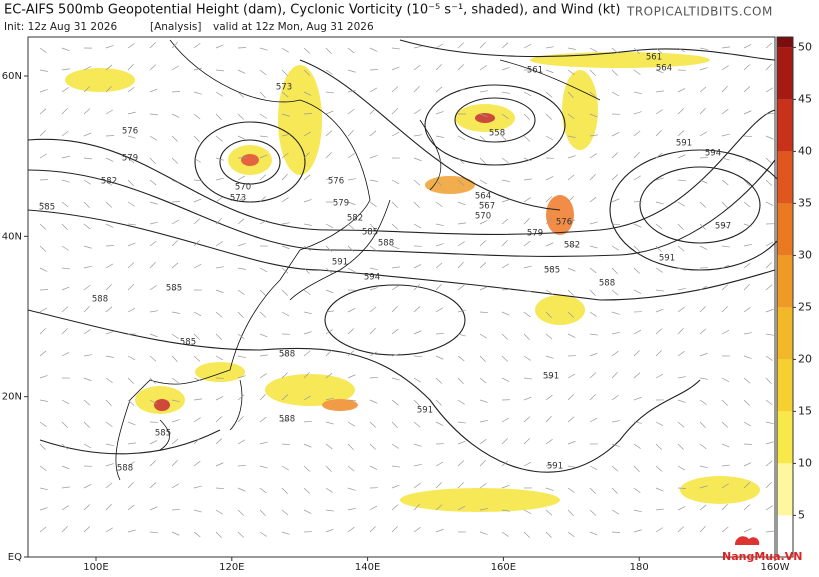 The width and height of the screenshot is (819, 577). What do you see at coordinates (723, 227) in the screenshot?
I see `contour-label: 597` at bounding box center [723, 227].